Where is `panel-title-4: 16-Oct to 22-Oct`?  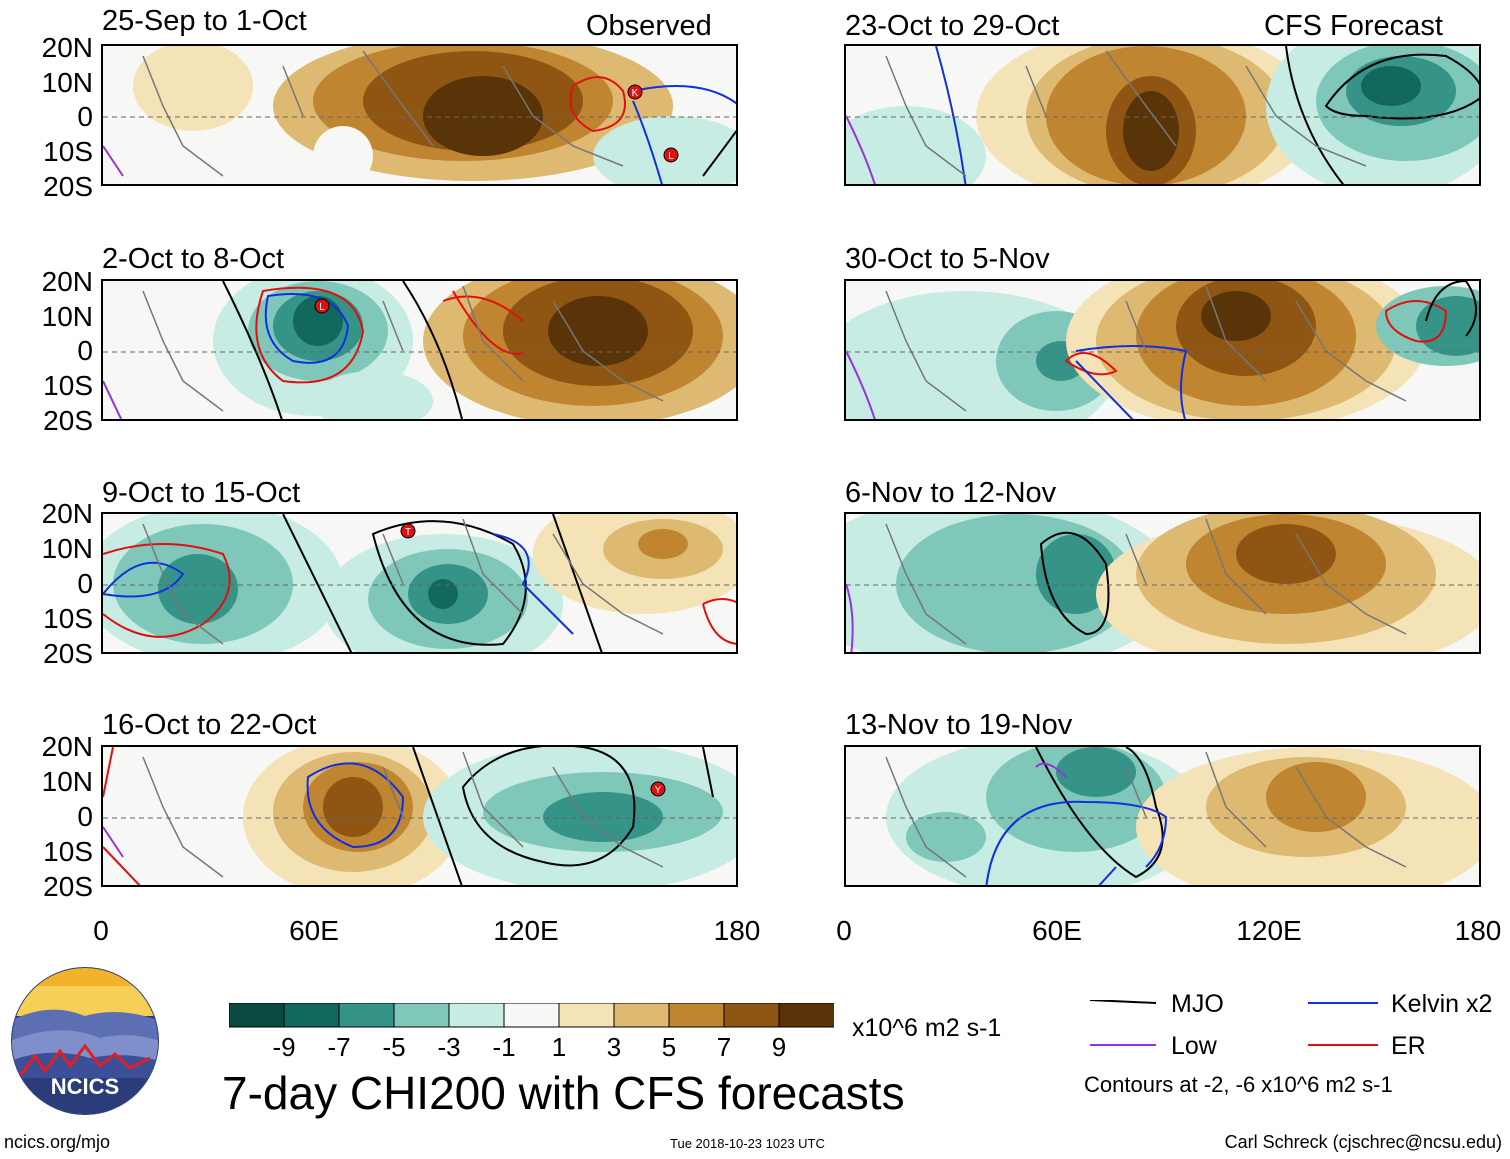
panel-title-4: 16-Oct to 22-Oct is located at coordinates (209, 725).